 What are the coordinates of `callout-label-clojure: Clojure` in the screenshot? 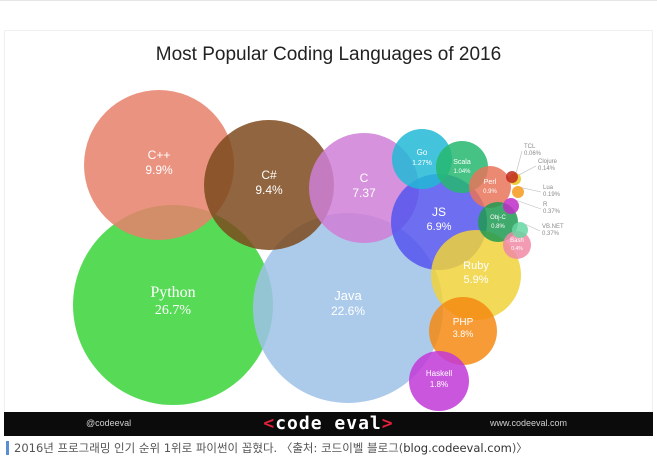 It's located at (548, 162).